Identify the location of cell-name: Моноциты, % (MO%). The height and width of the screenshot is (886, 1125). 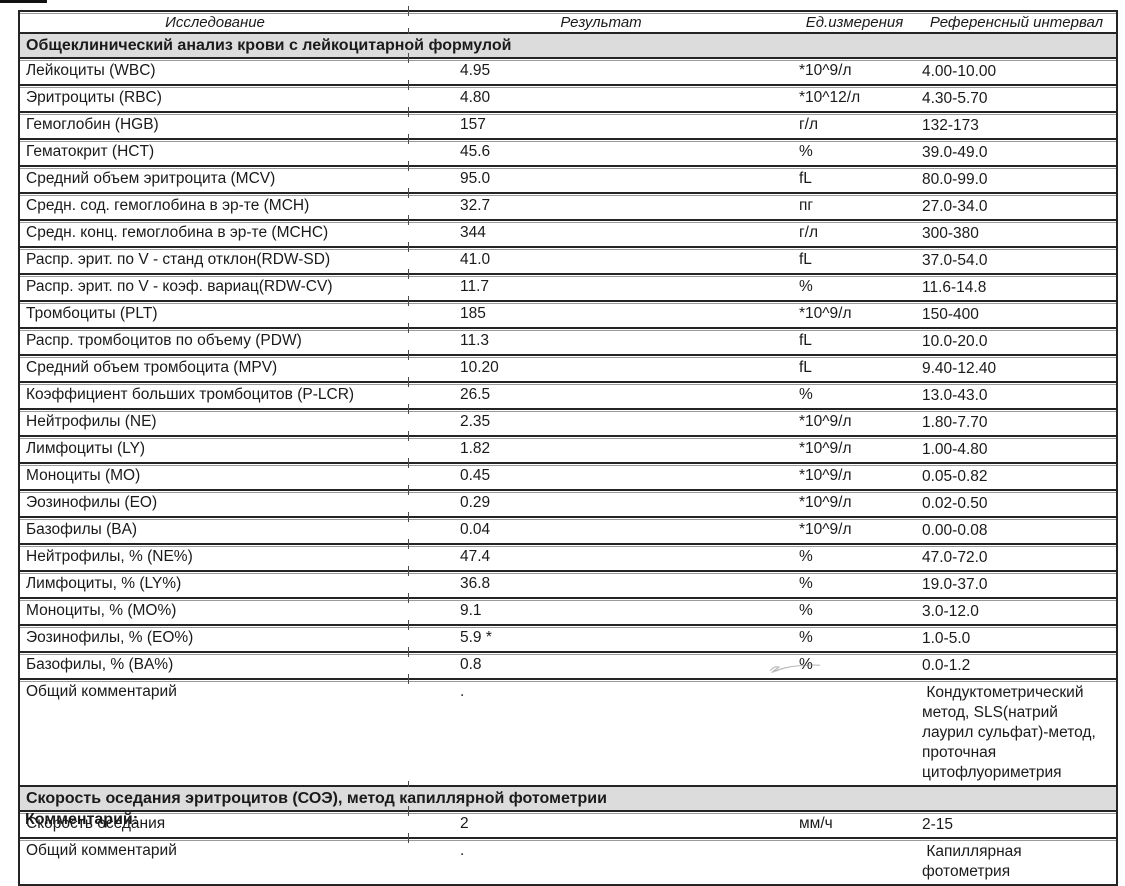
(101, 610).